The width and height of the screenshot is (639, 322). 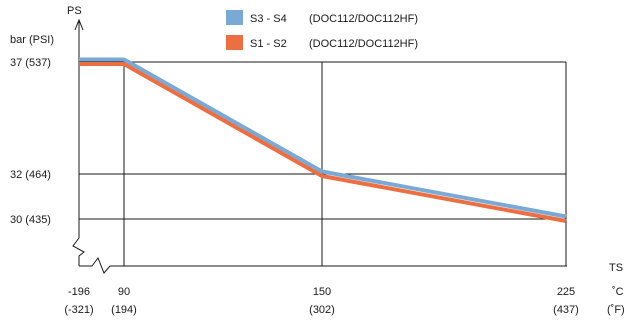 I want to click on y-tick-label-37: 37 (537), so click(x=30, y=63).